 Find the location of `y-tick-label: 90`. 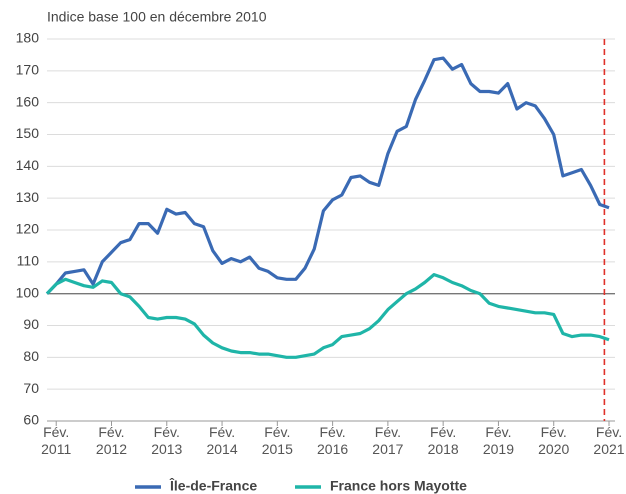

y-tick-label: 90 is located at coordinates (31, 324).